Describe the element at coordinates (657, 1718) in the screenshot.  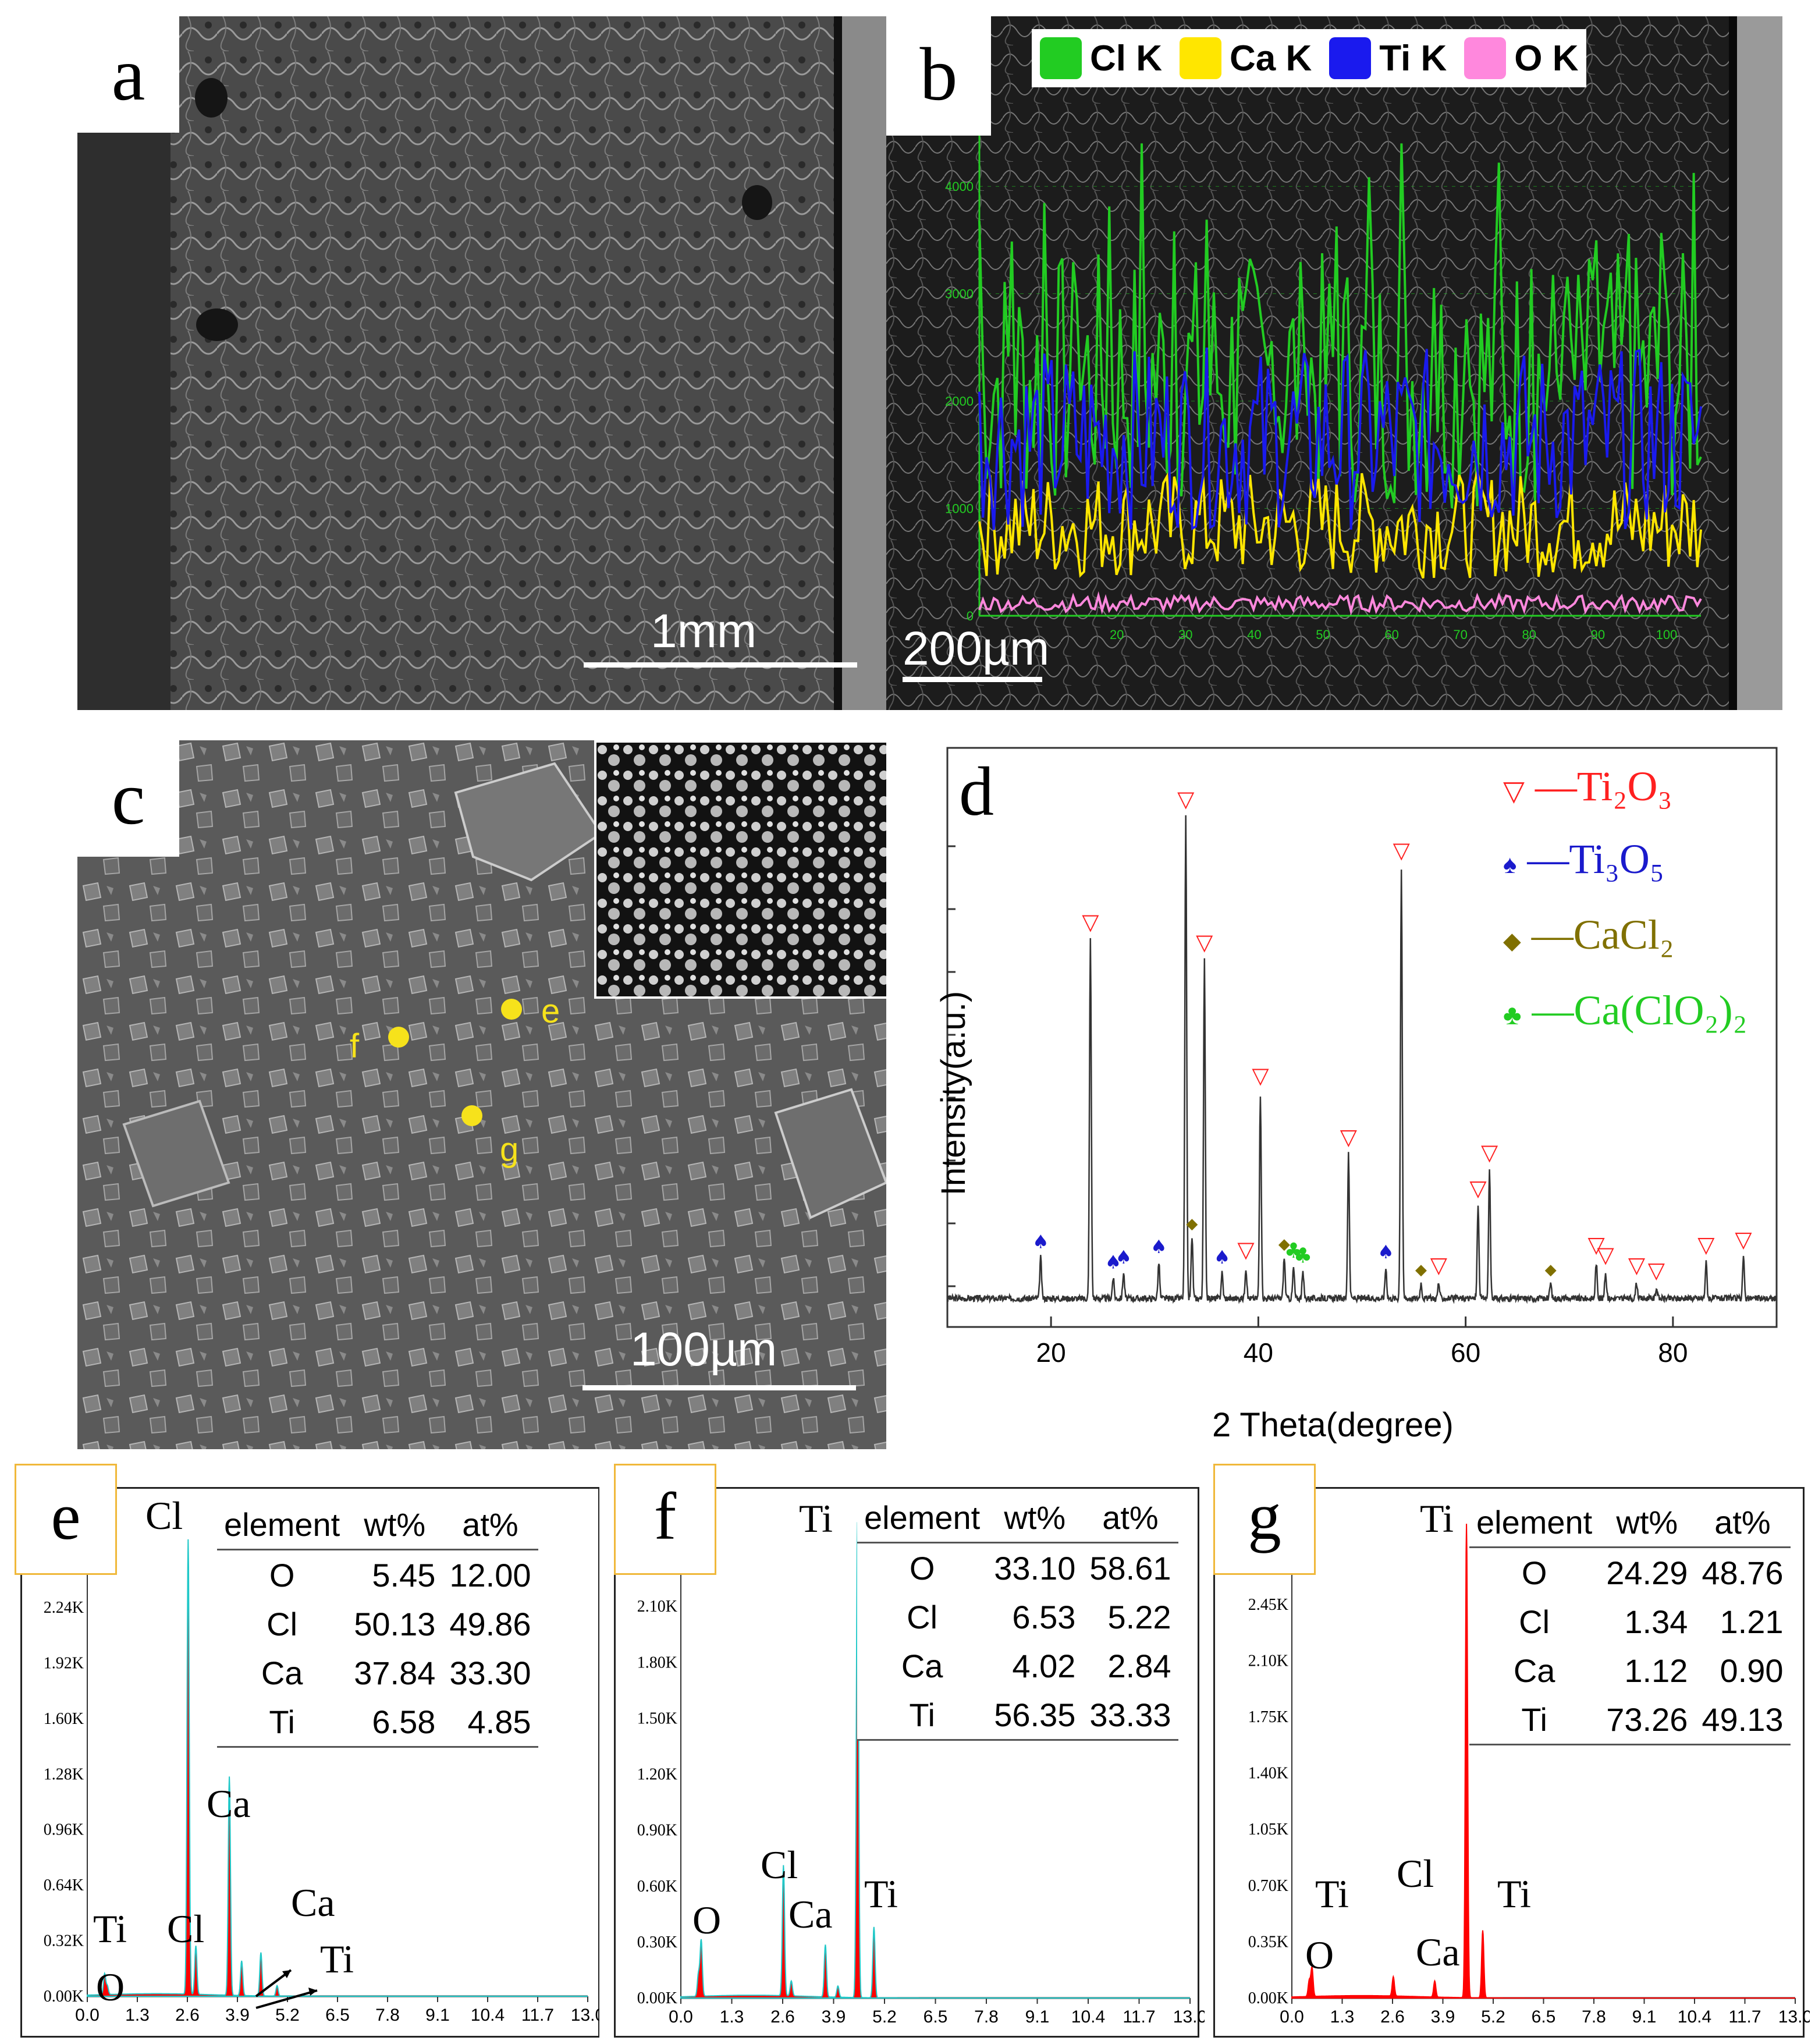
I see `eds-f-y-tick-label: 1.50K` at that location.